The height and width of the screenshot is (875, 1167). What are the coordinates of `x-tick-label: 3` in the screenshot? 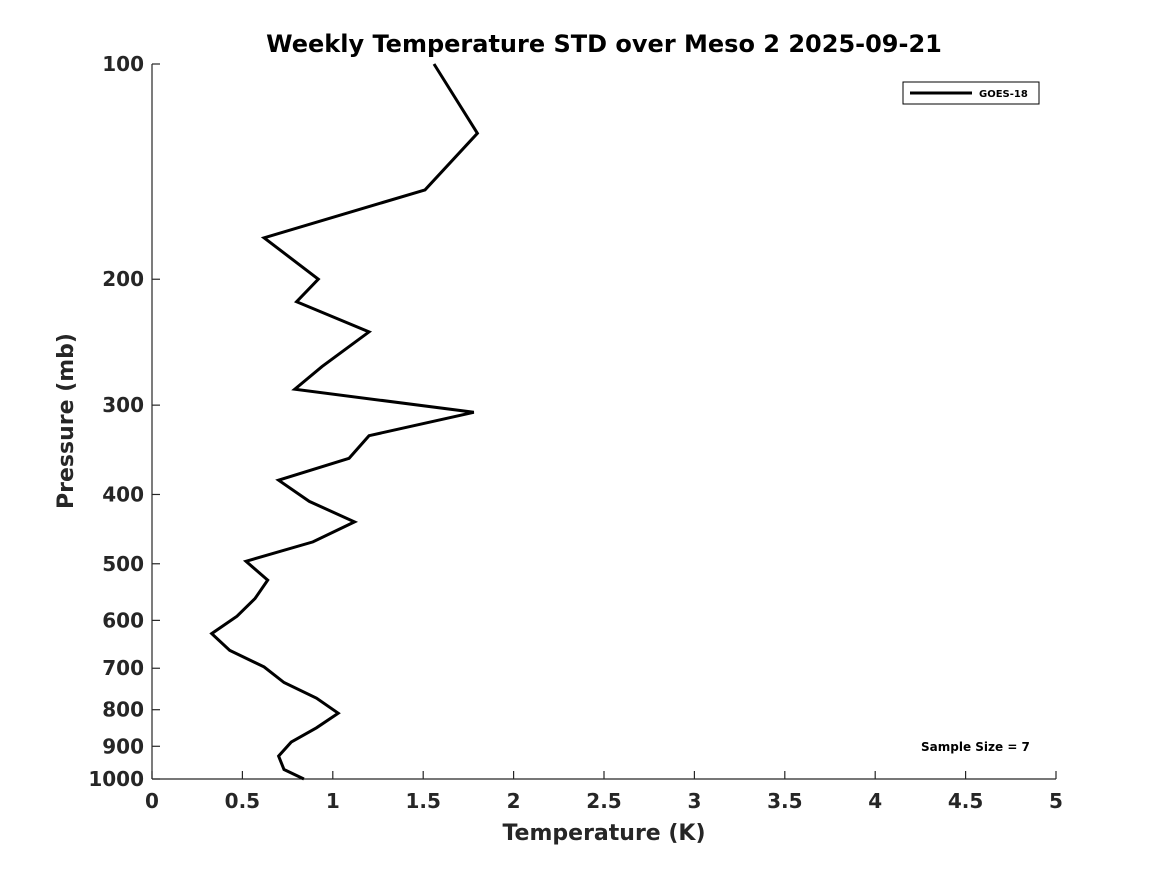 It's located at (694, 801).